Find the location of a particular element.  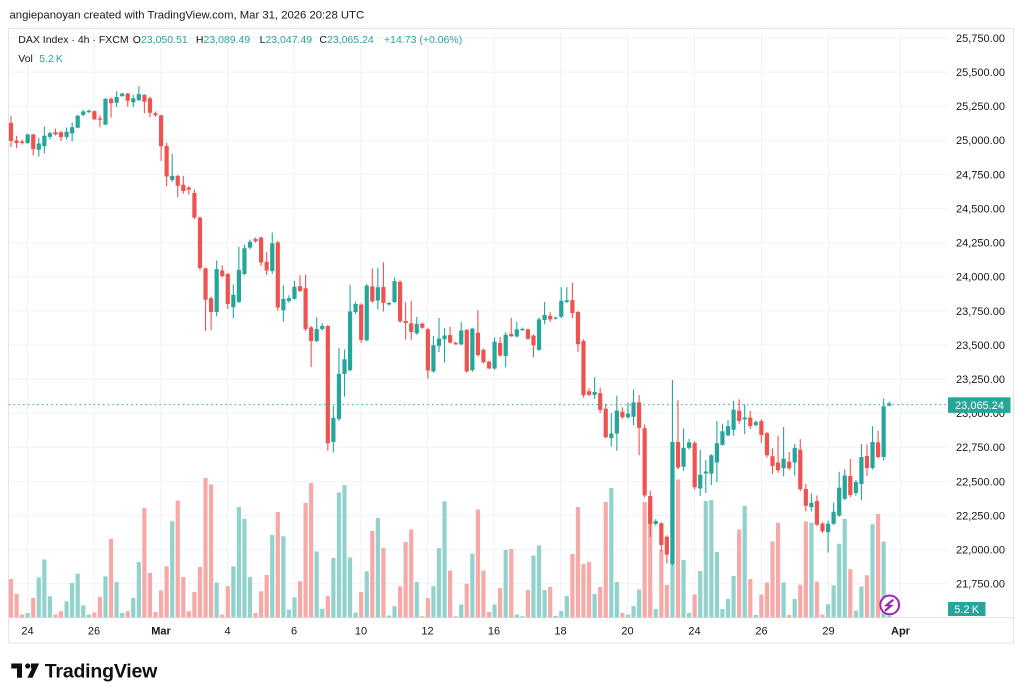

svg-text: 22,000.00 is located at coordinates (980, 551).